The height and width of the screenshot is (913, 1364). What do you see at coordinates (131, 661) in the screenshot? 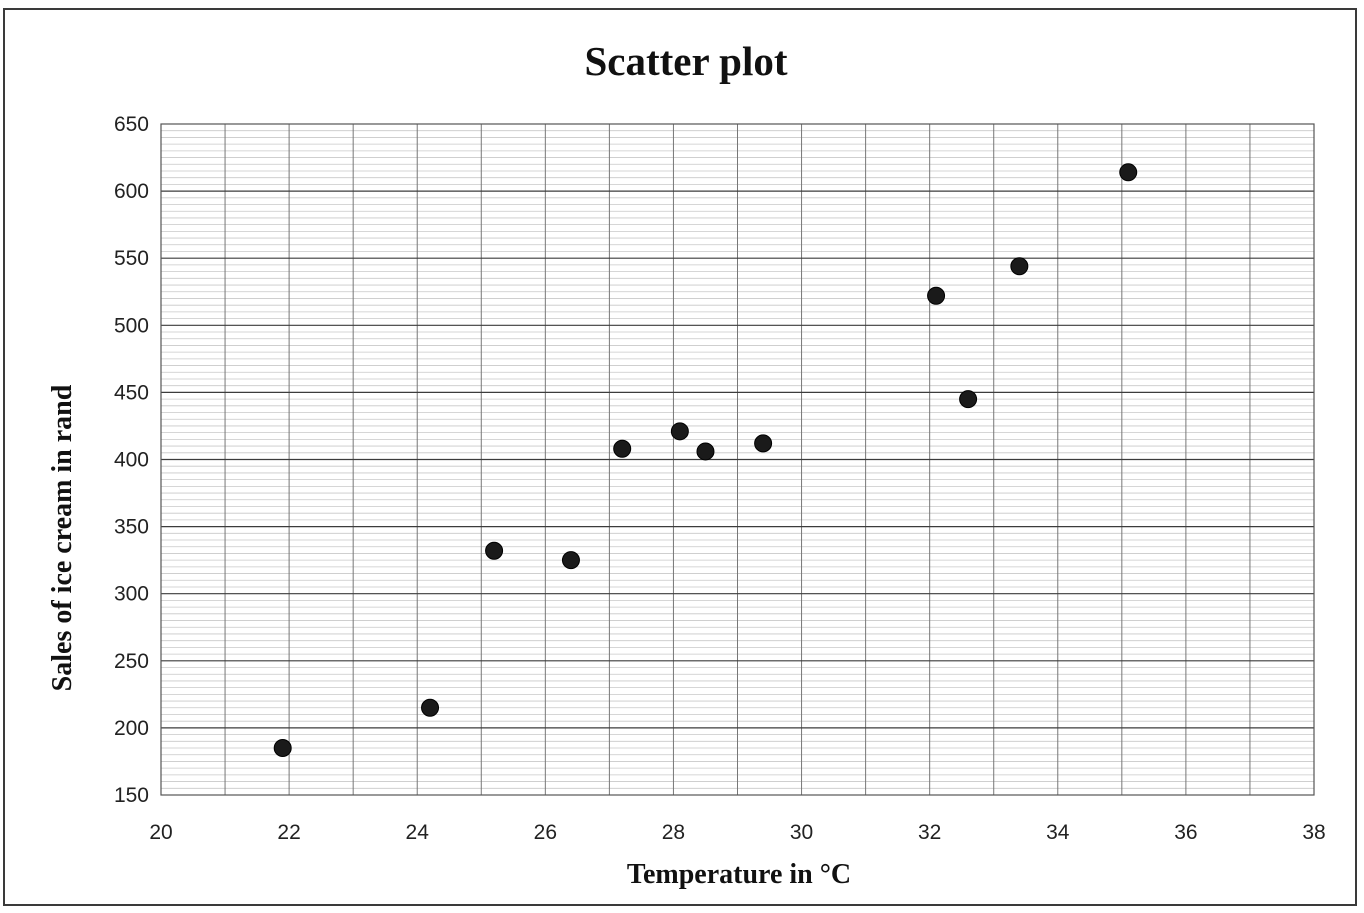
I see `y-tick-label: 250` at bounding box center [131, 661].